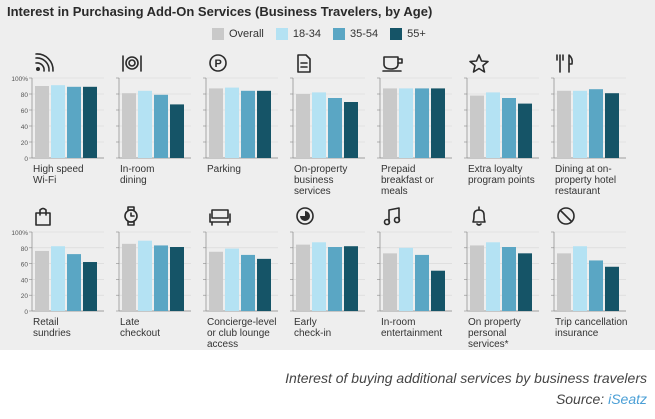 The image size is (655, 419). I want to click on category-label: On property, so click(494, 322).